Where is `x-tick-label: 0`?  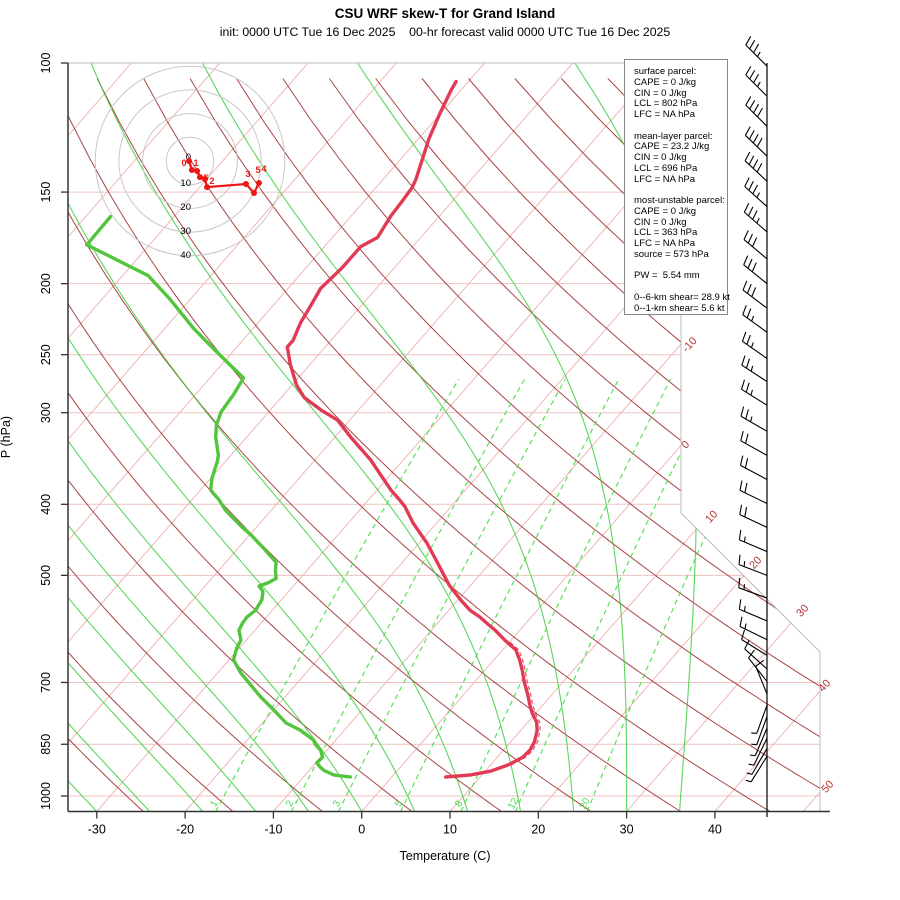 x-tick-label: 0 is located at coordinates (361, 830).